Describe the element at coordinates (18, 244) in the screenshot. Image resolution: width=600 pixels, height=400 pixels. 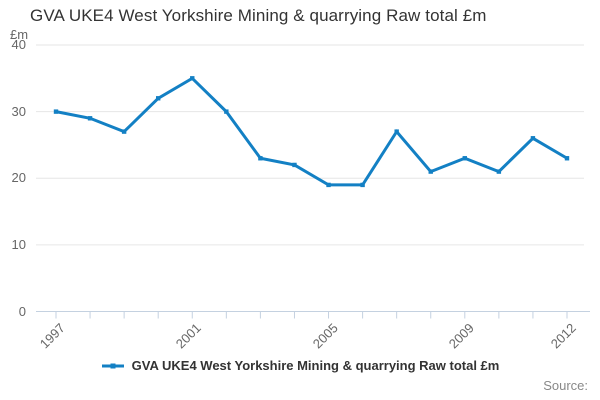
I see `y-tick-label-10: 10` at that location.